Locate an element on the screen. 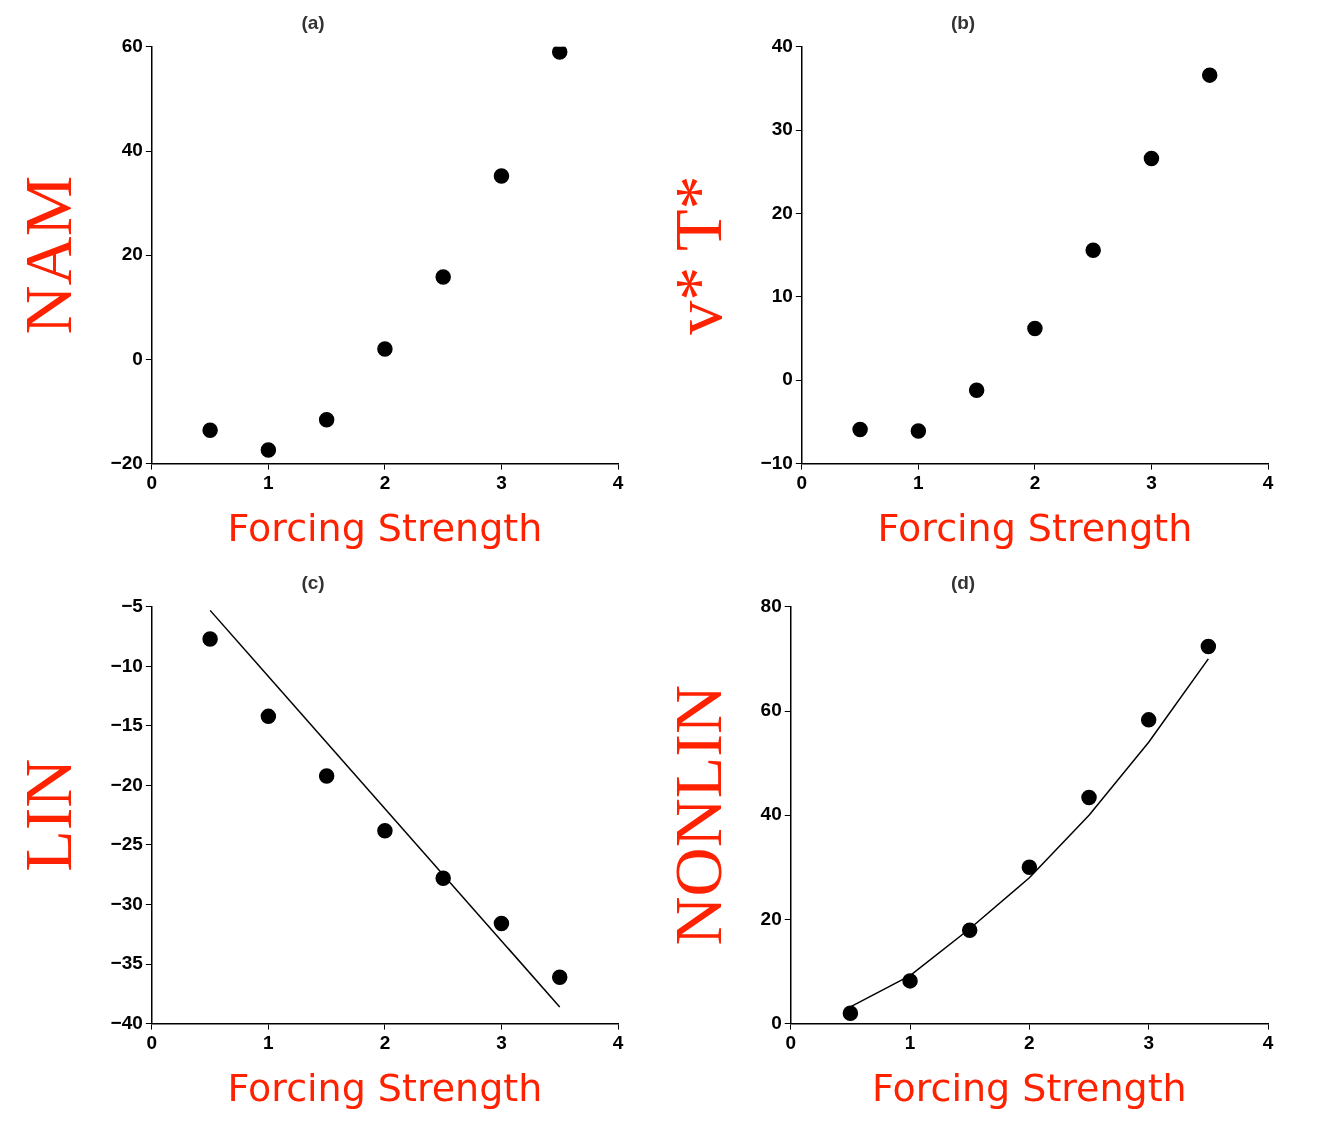  y-tick-label: −5 is located at coordinates (132, 606).